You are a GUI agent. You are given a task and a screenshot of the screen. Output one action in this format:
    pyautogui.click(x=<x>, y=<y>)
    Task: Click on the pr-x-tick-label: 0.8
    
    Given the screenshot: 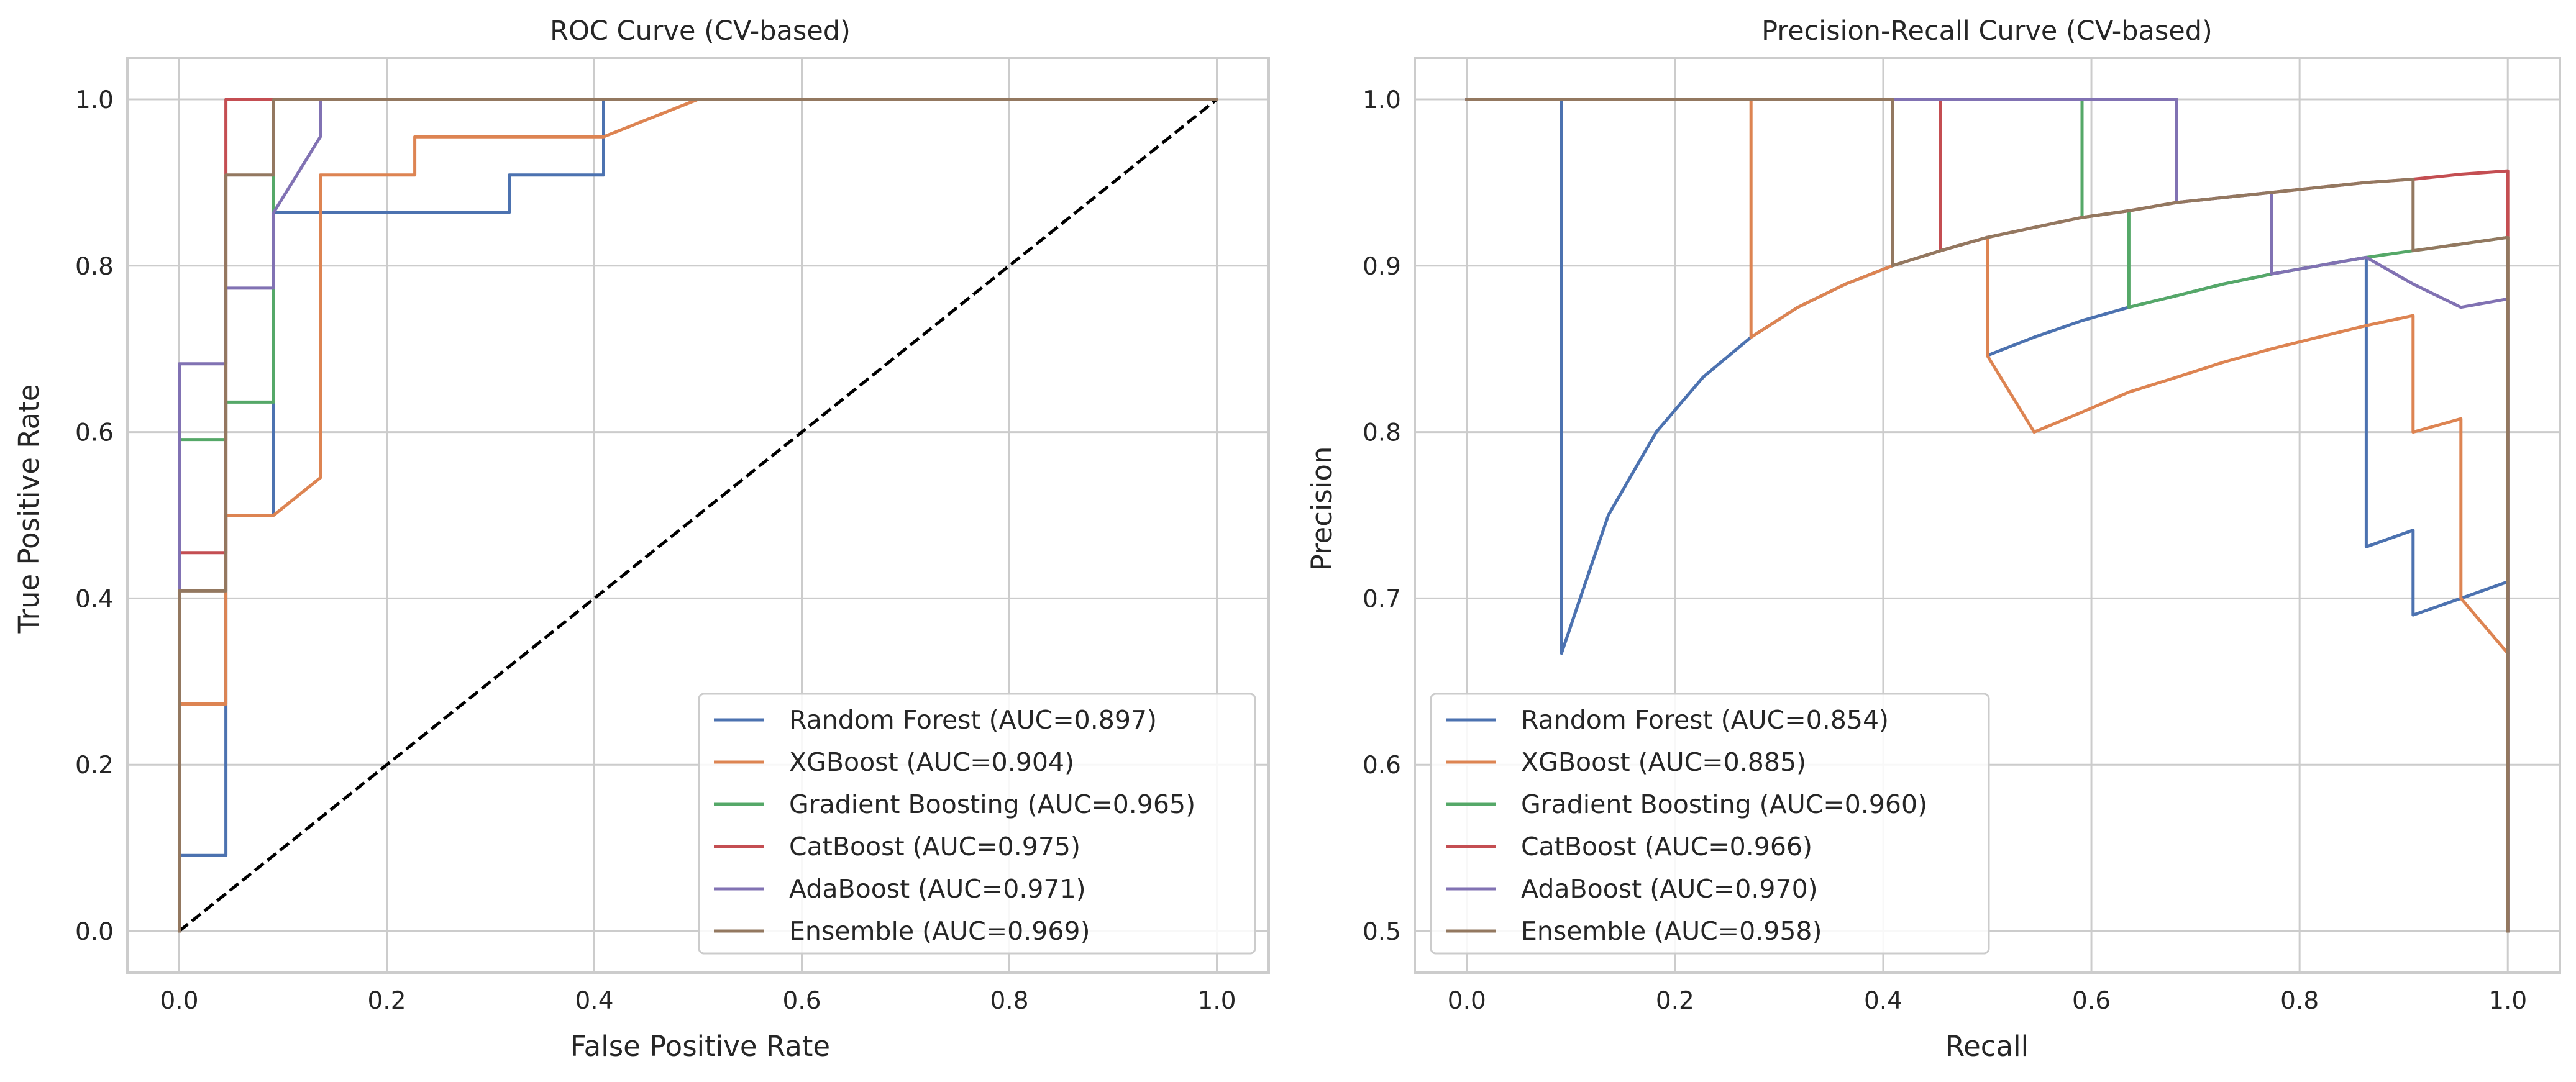 What is the action you would take?
    pyautogui.click(x=2299, y=1001)
    